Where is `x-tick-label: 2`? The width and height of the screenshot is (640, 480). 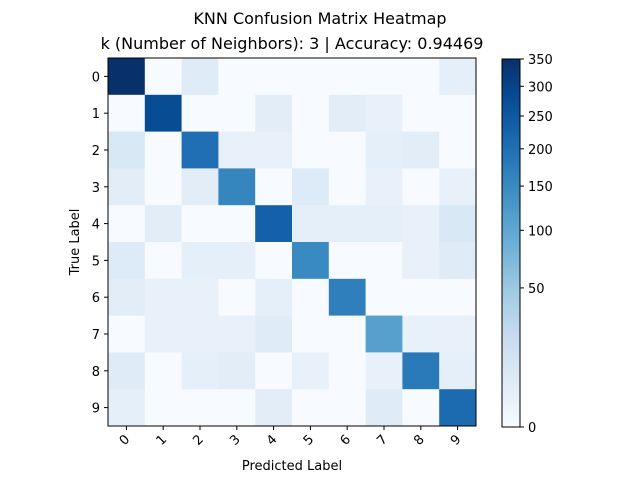 x-tick-label: 2 is located at coordinates (198, 440).